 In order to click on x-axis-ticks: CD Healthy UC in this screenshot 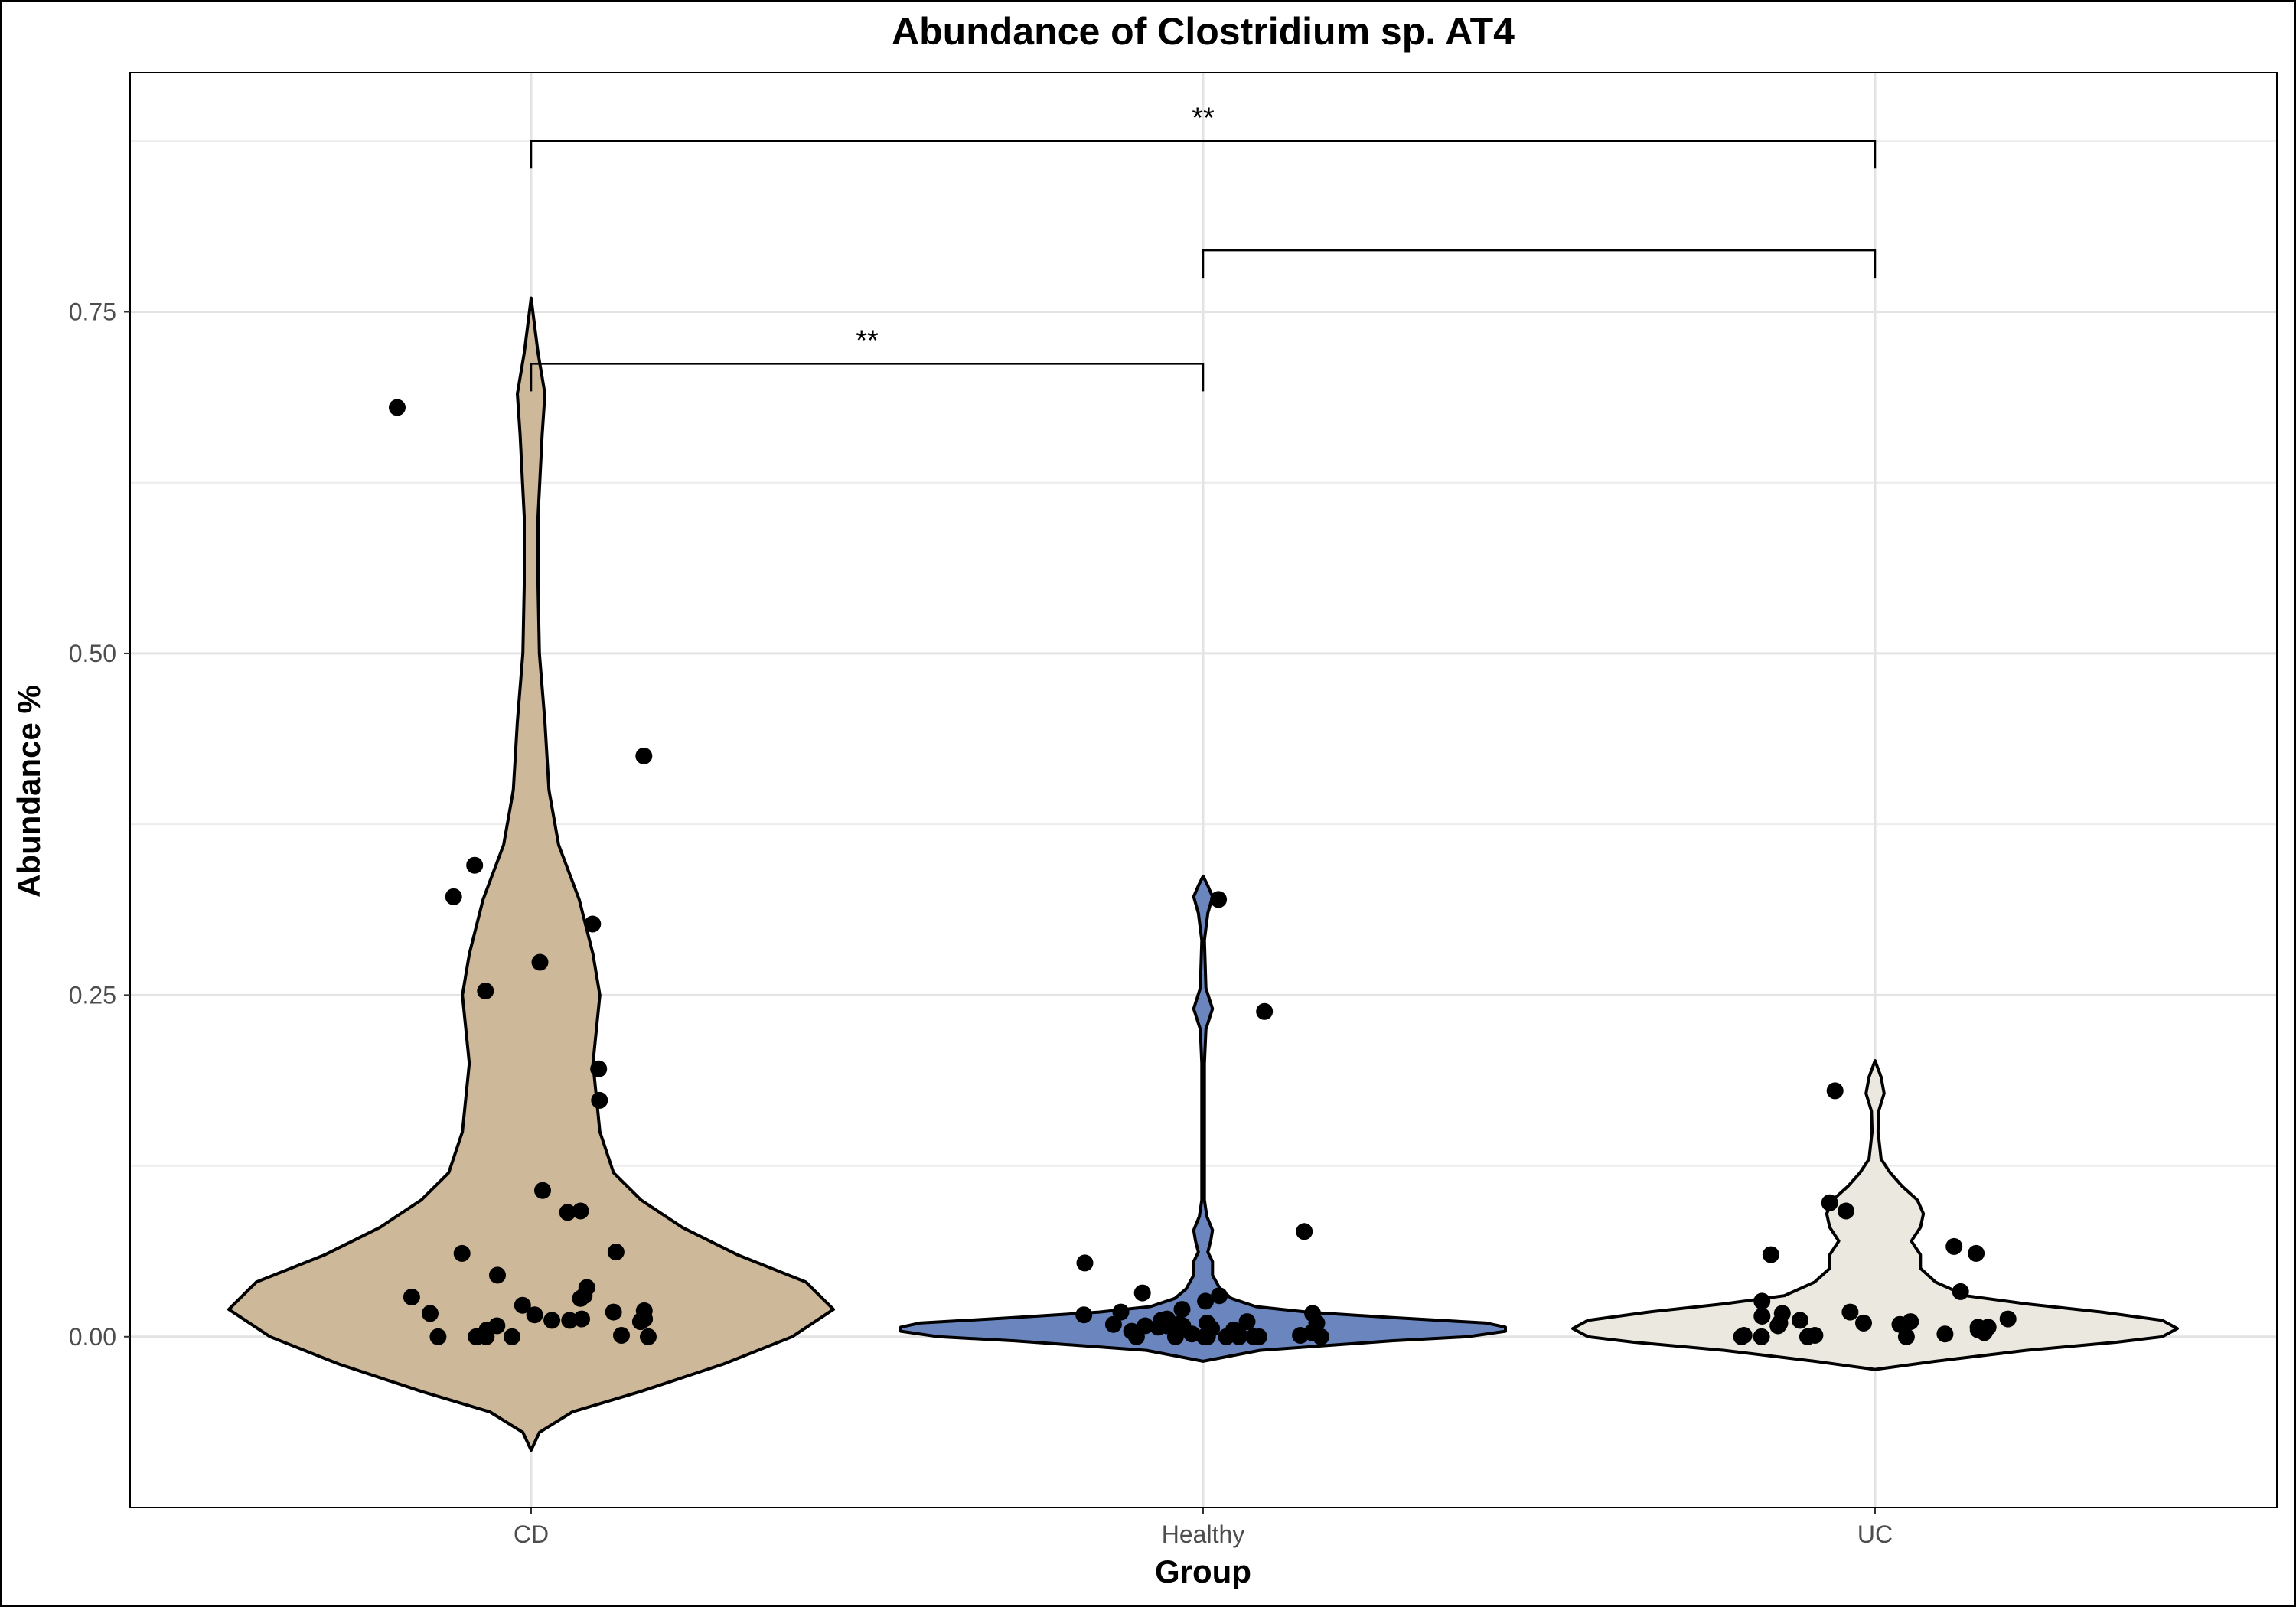, I will do `click(1203, 1528)`.